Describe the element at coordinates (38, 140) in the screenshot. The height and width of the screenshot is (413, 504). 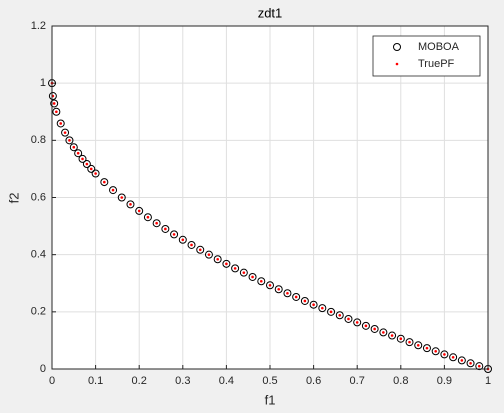
I see `y-tick-label: 0.8` at that location.